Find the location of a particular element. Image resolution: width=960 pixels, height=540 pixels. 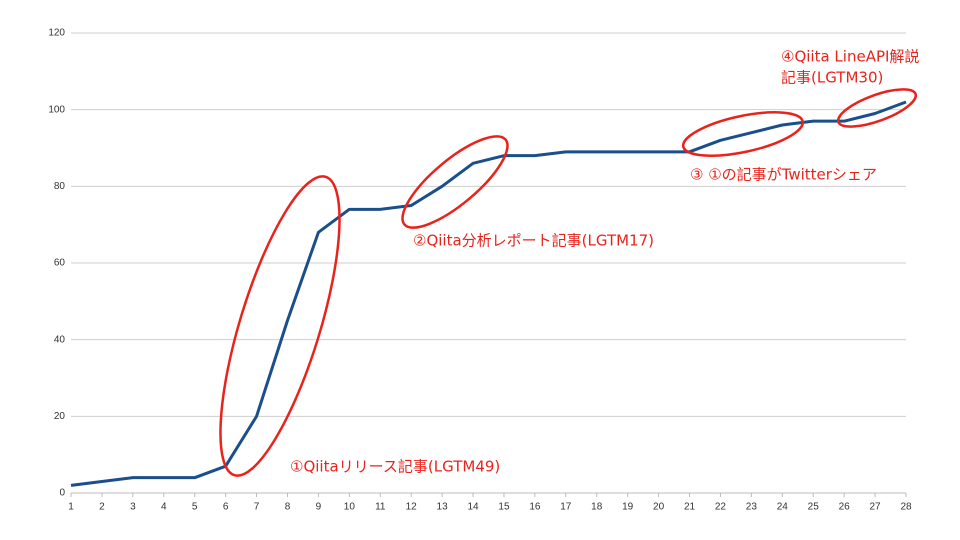

x-tick-label: 10 is located at coordinates (350, 507).